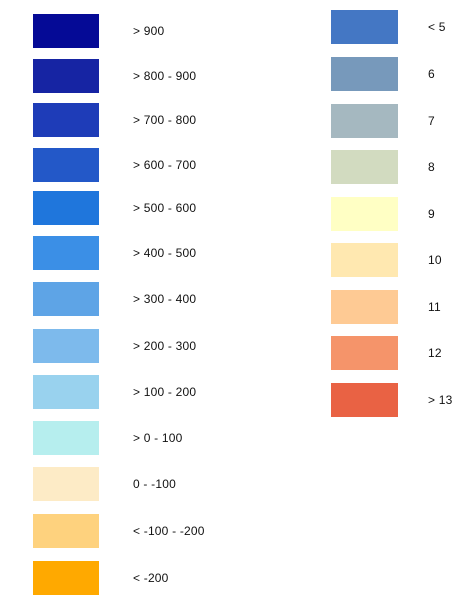 The image size is (459, 595). What do you see at coordinates (440, 400) in the screenshot?
I see `legend-label: > 13` at bounding box center [440, 400].